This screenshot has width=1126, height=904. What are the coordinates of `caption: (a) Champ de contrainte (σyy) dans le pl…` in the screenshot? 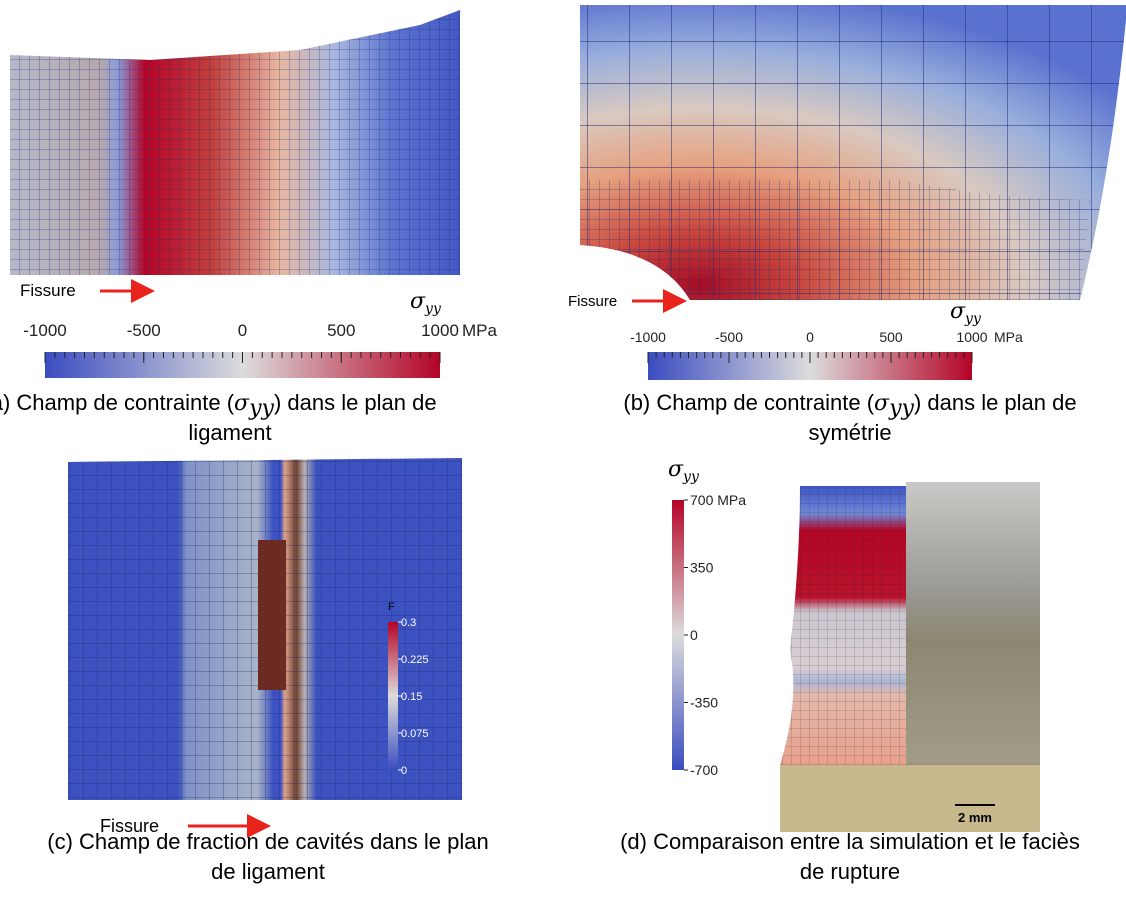 It's located at (218, 405).